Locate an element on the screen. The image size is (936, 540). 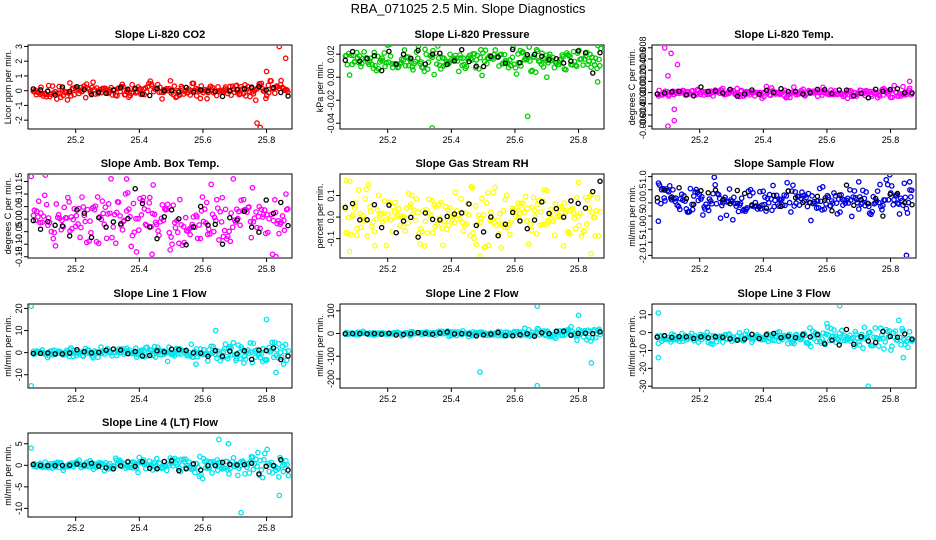
y-tick-label: 0 is located at coordinates (19, 90).